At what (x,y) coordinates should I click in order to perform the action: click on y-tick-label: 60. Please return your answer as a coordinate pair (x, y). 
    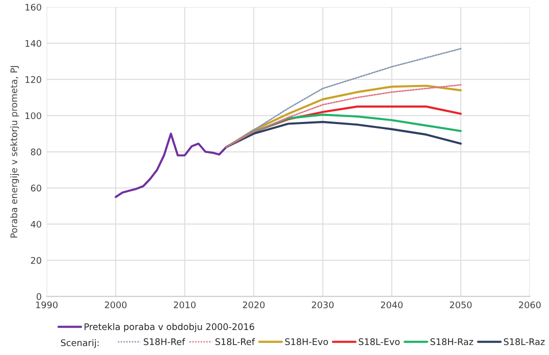
    Looking at the image, I should click on (36, 188).